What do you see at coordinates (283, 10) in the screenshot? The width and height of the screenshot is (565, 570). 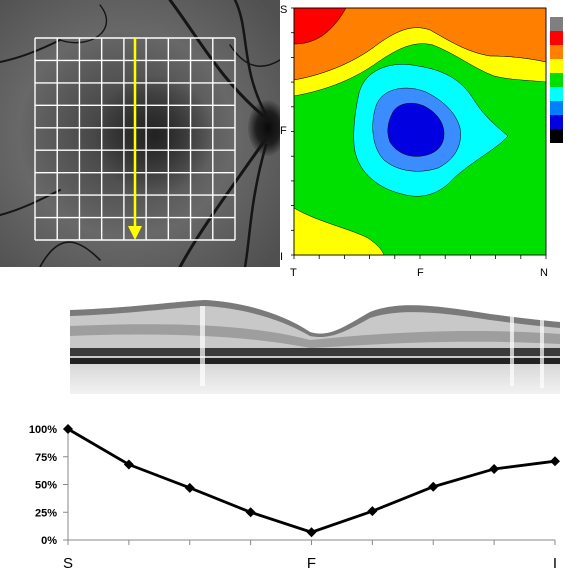 I see `axis-label-s: S` at bounding box center [283, 10].